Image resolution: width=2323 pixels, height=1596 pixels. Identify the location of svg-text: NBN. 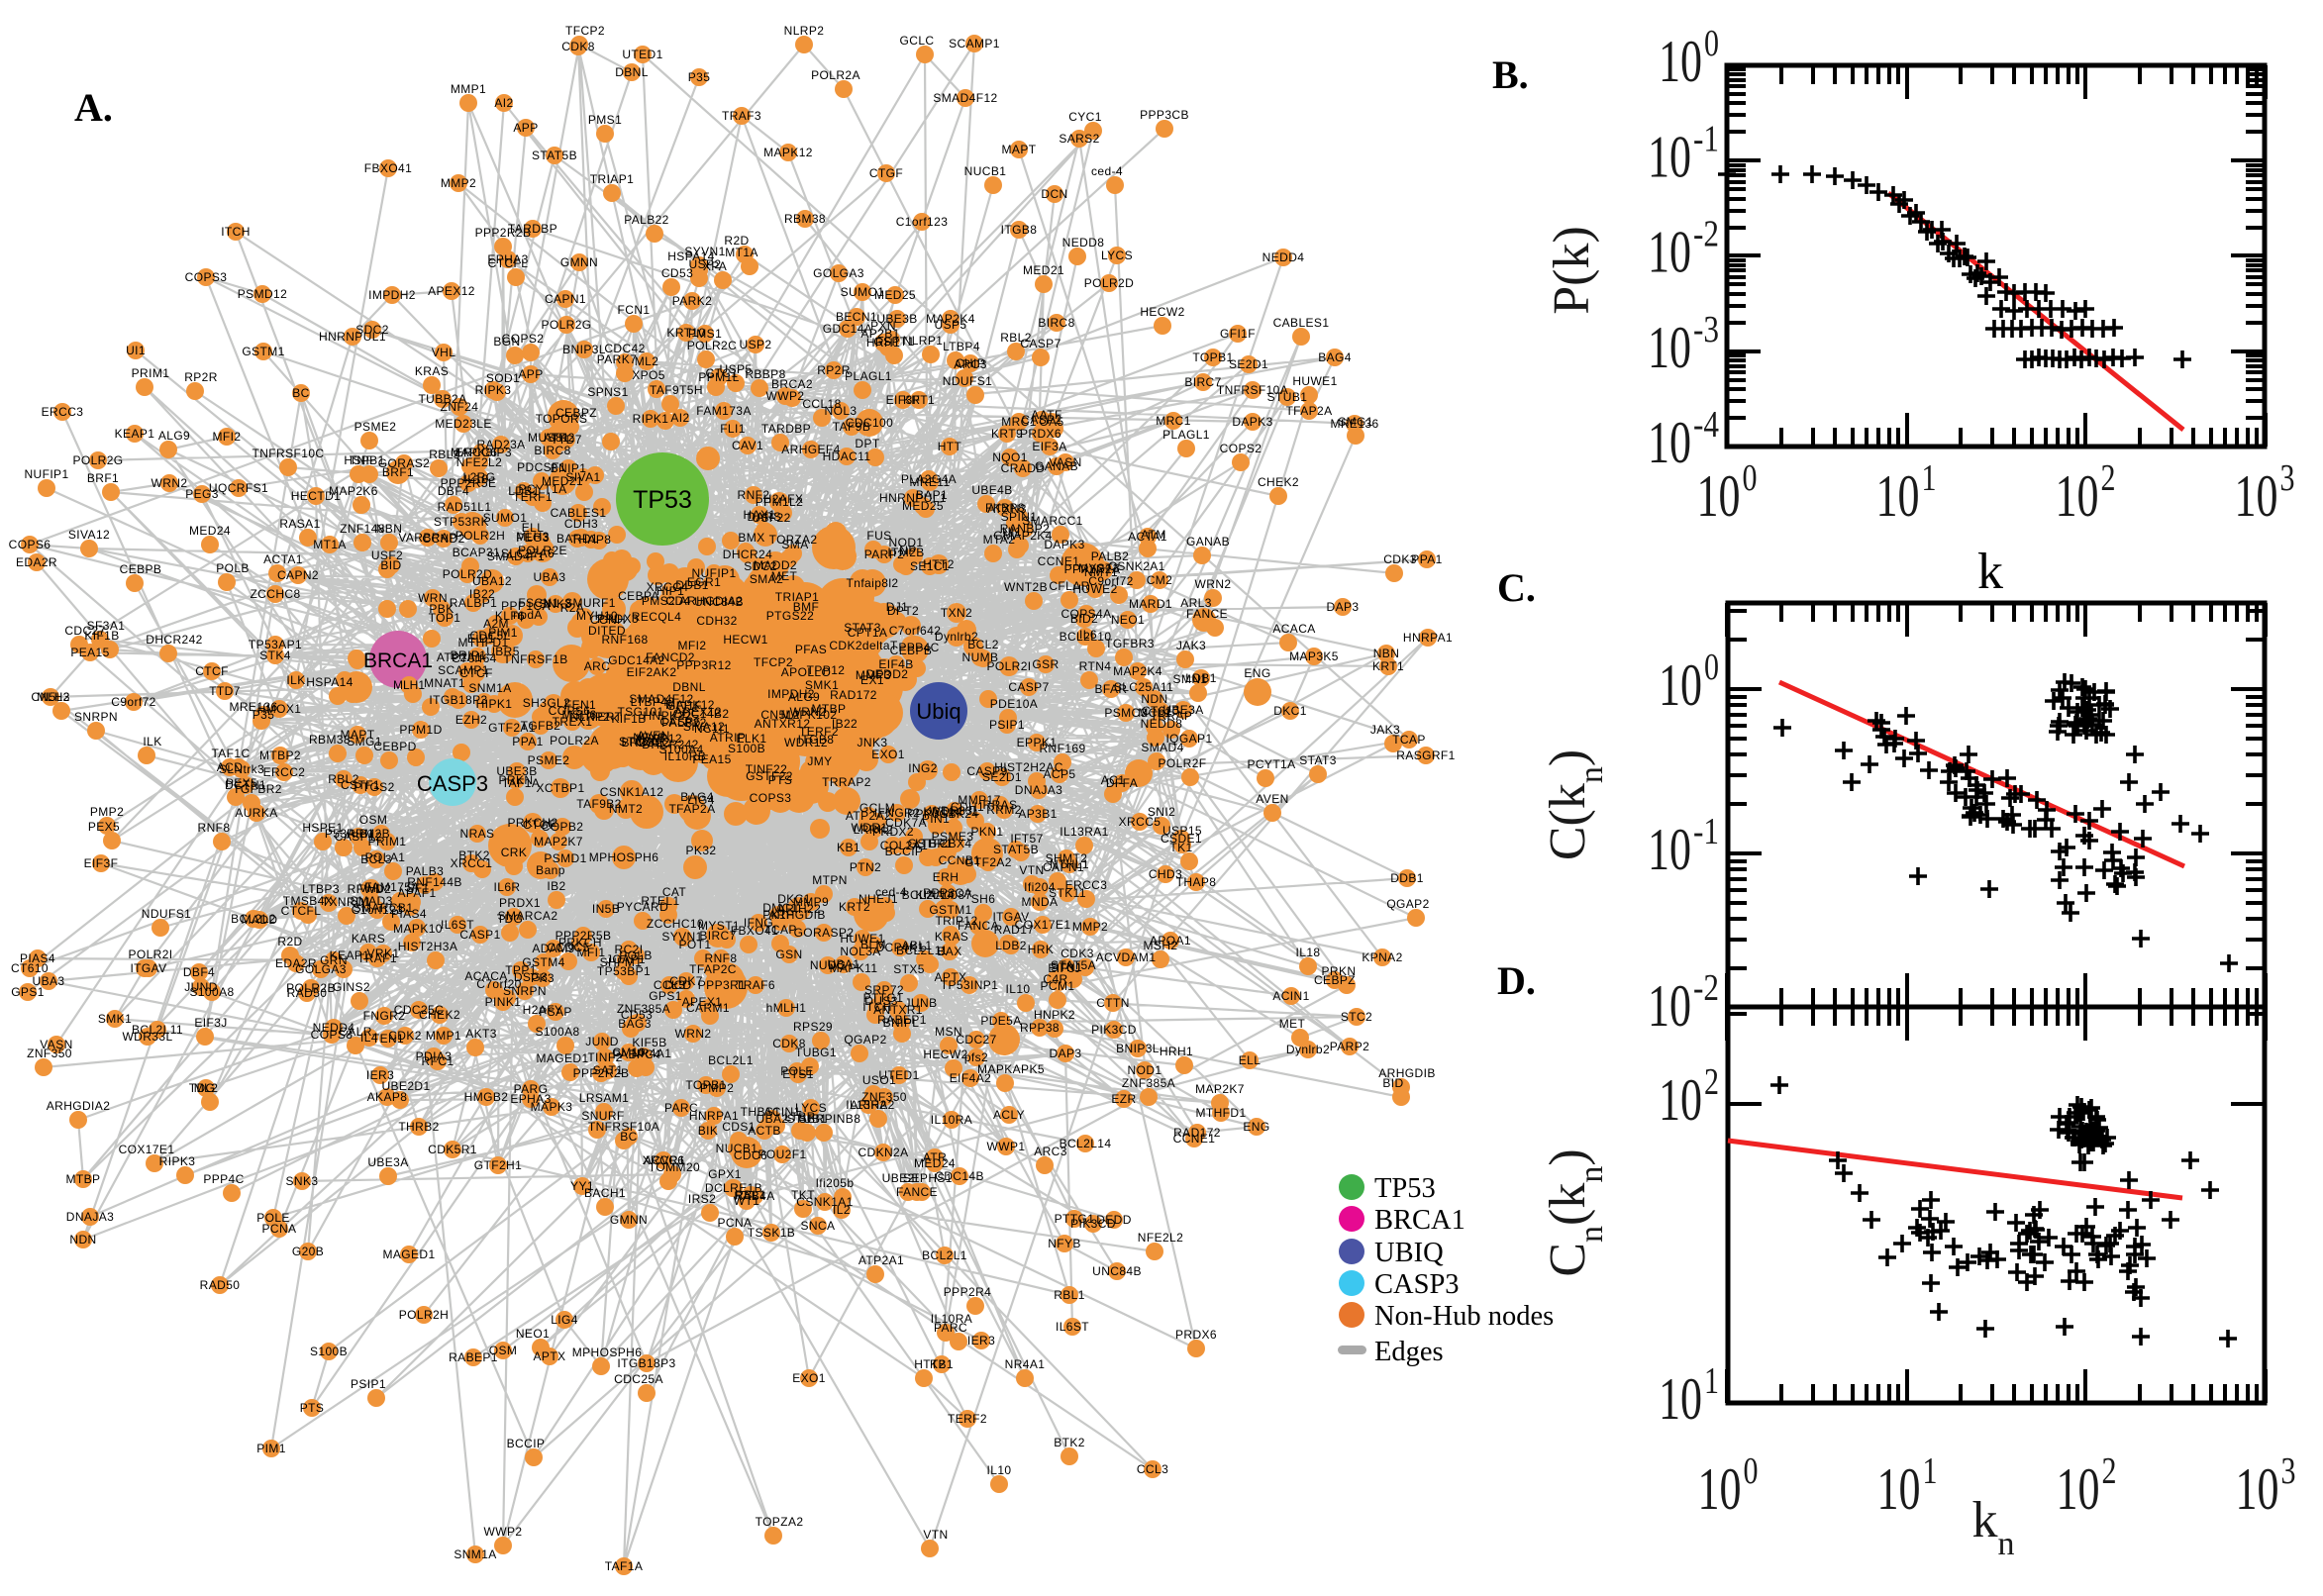
(1386, 654).